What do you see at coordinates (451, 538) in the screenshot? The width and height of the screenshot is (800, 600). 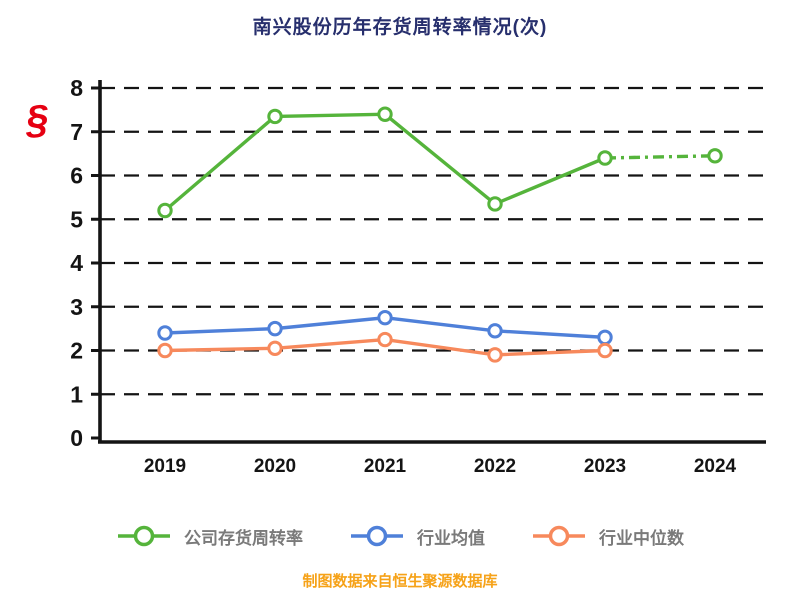 I see `legend-label-industry-average: 行业均值` at bounding box center [451, 538].